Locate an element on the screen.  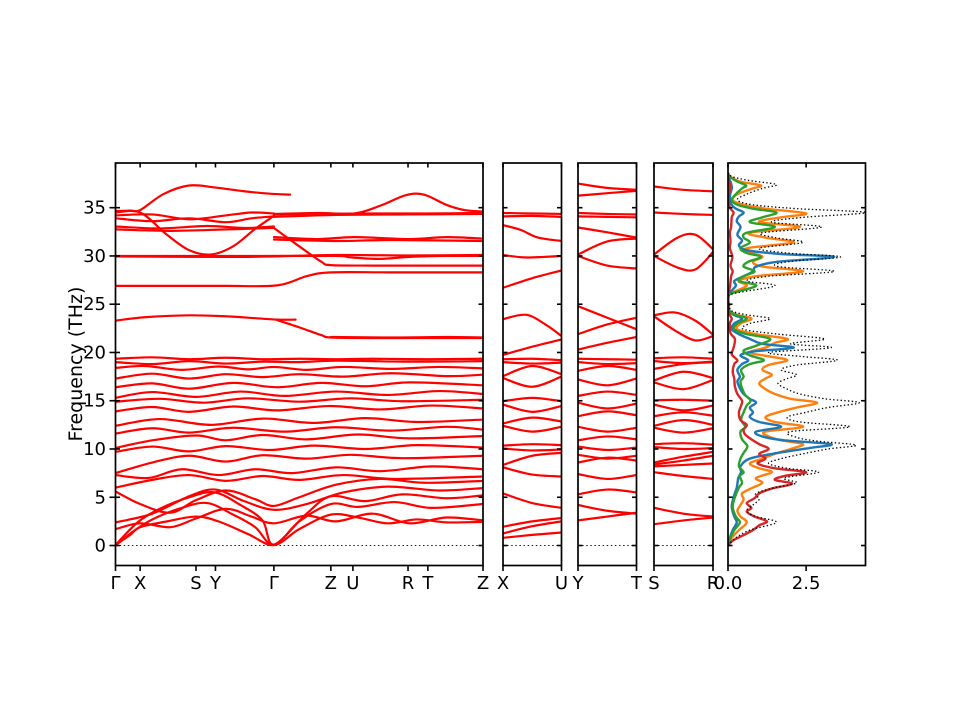
dos-curve-red is located at coordinates (768, 359).